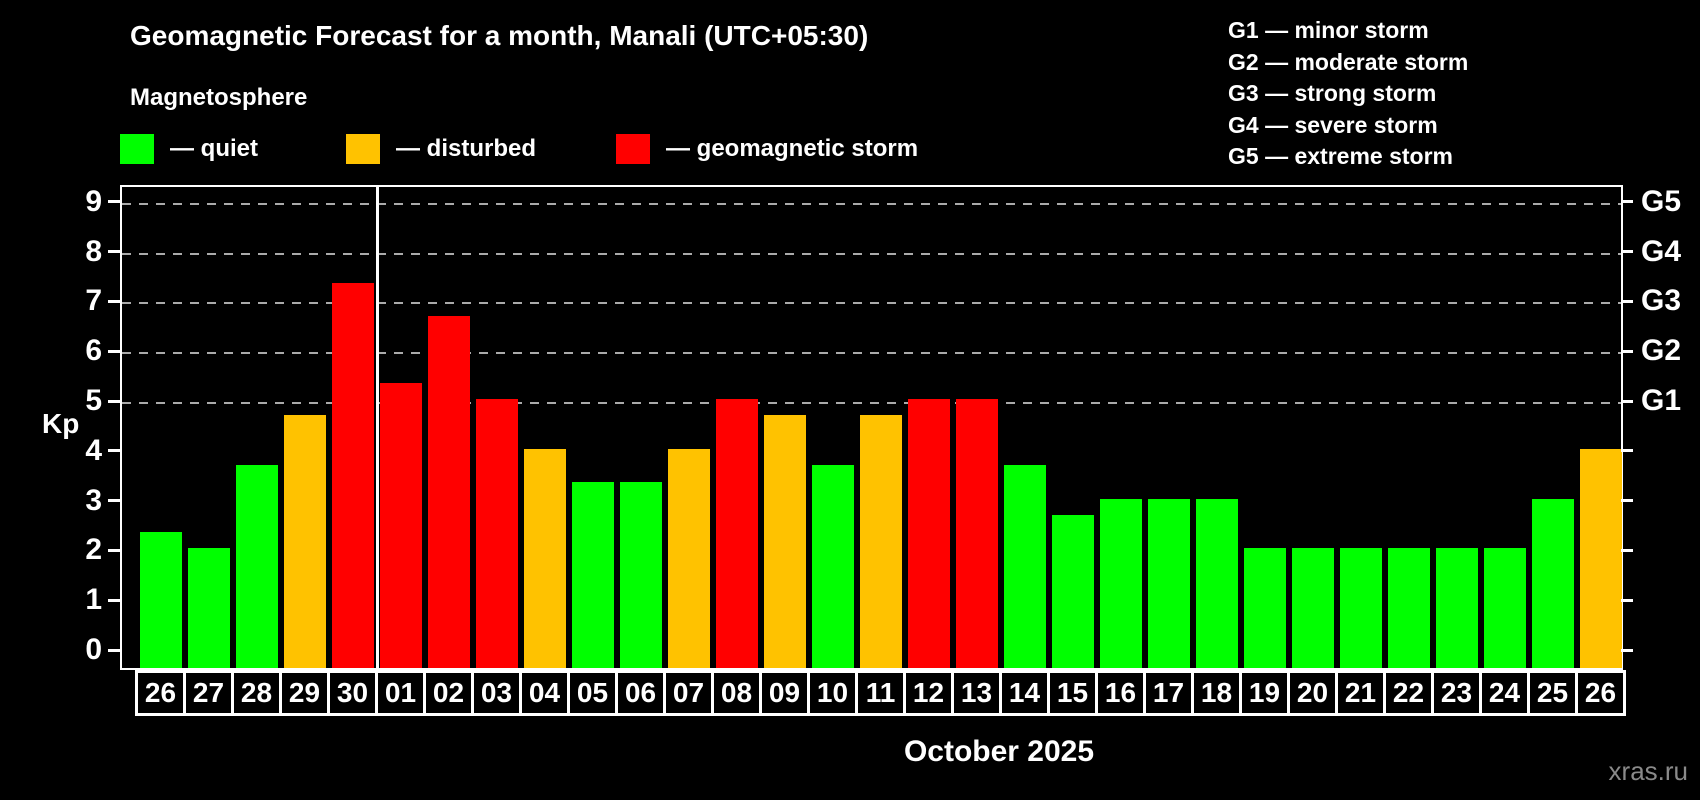 This screenshot has height=800, width=1700. Describe the element at coordinates (1661, 351) in the screenshot. I see `g-axis-label: G2` at that location.